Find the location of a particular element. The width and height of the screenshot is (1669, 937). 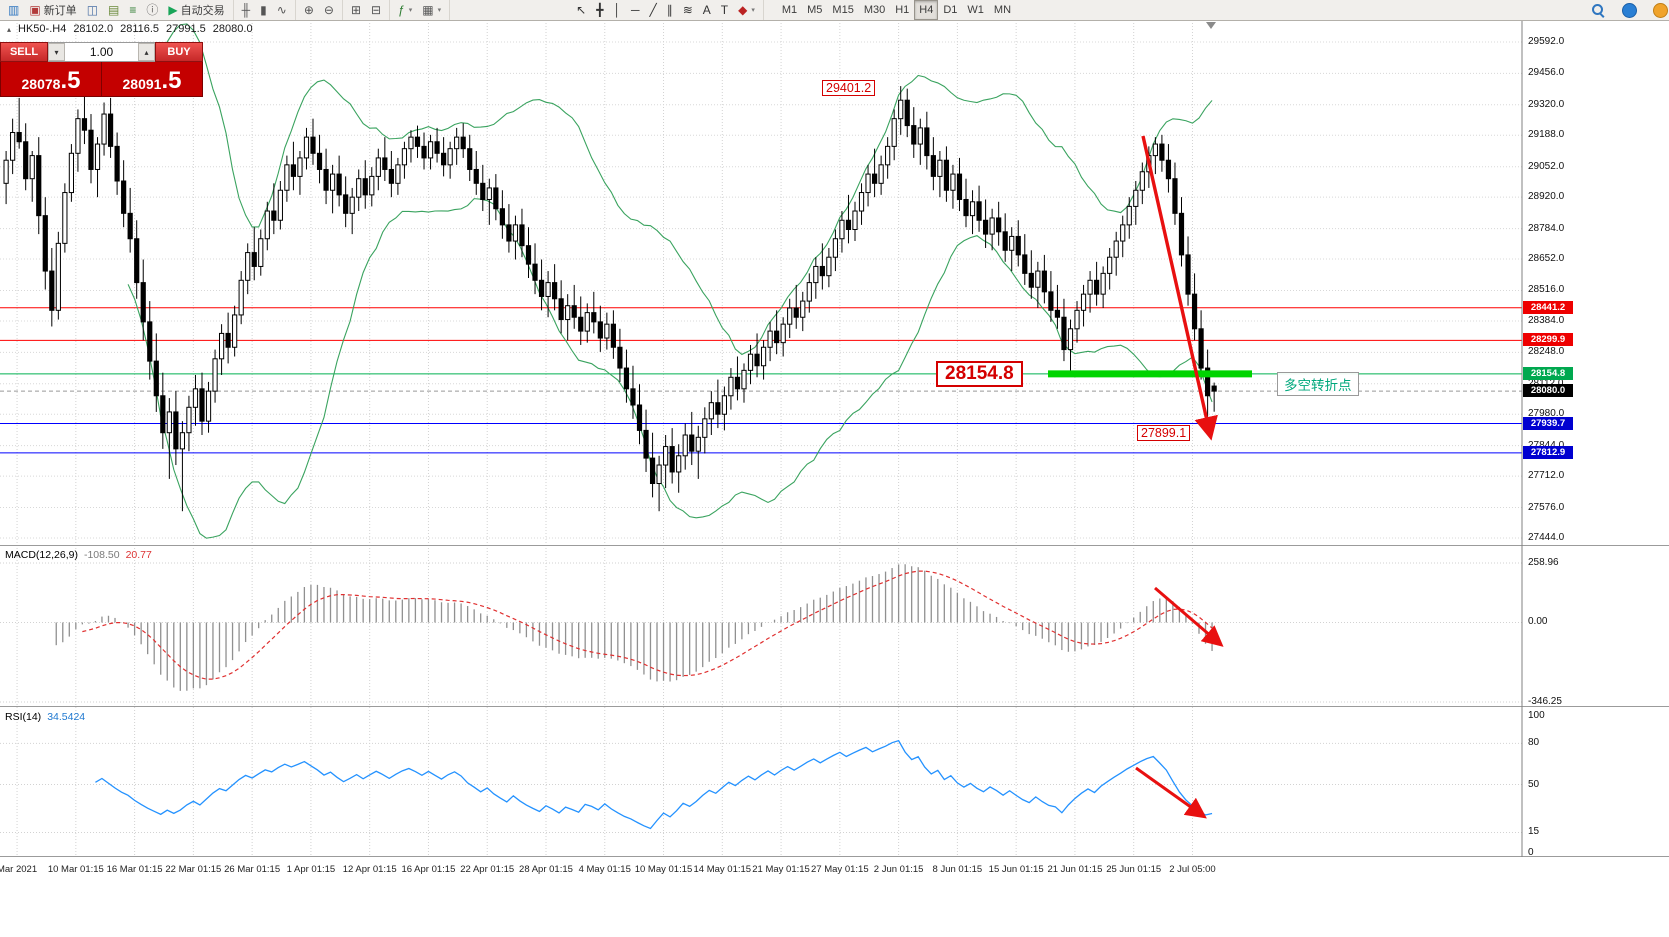

price-down-arrow is located at coordinates (1179, 288).